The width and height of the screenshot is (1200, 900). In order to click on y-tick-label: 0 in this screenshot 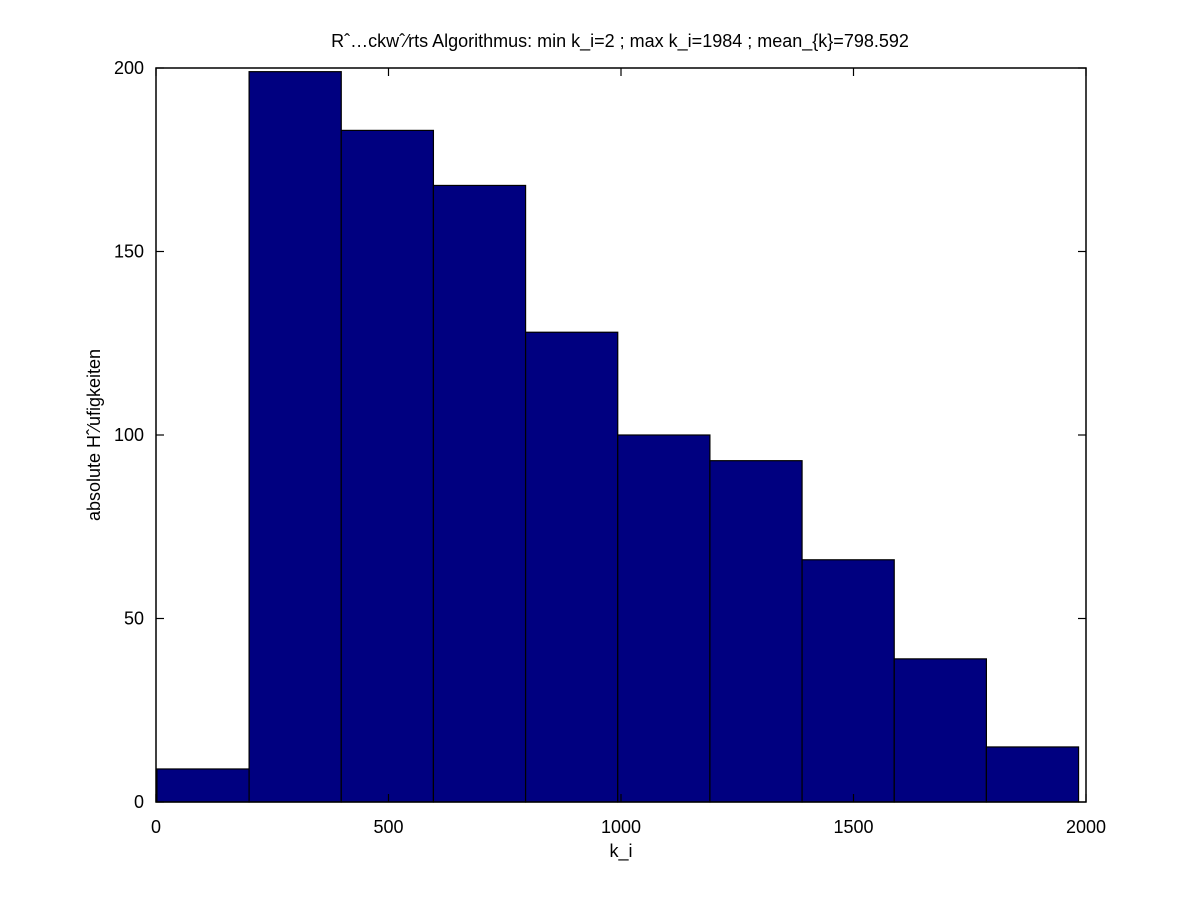, I will do `click(139, 802)`.